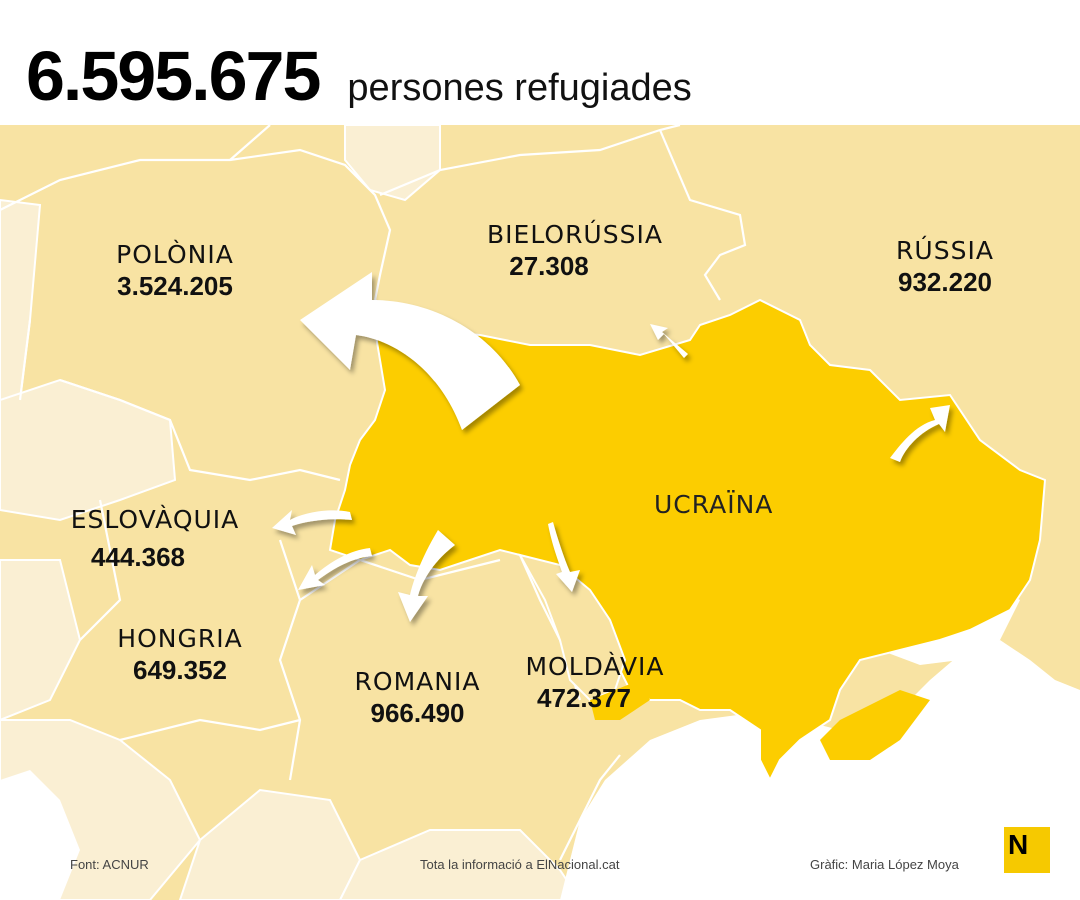  What do you see at coordinates (564, 557) in the screenshot?
I see `arrow-moldova-icon` at bounding box center [564, 557].